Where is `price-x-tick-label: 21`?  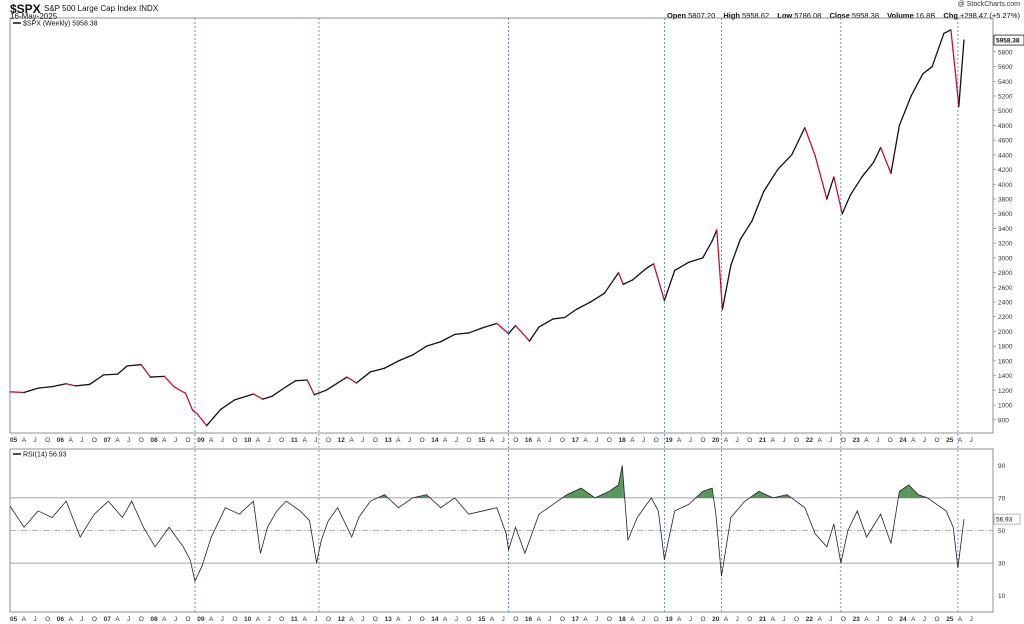
price-x-tick-label: 21 is located at coordinates (763, 440).